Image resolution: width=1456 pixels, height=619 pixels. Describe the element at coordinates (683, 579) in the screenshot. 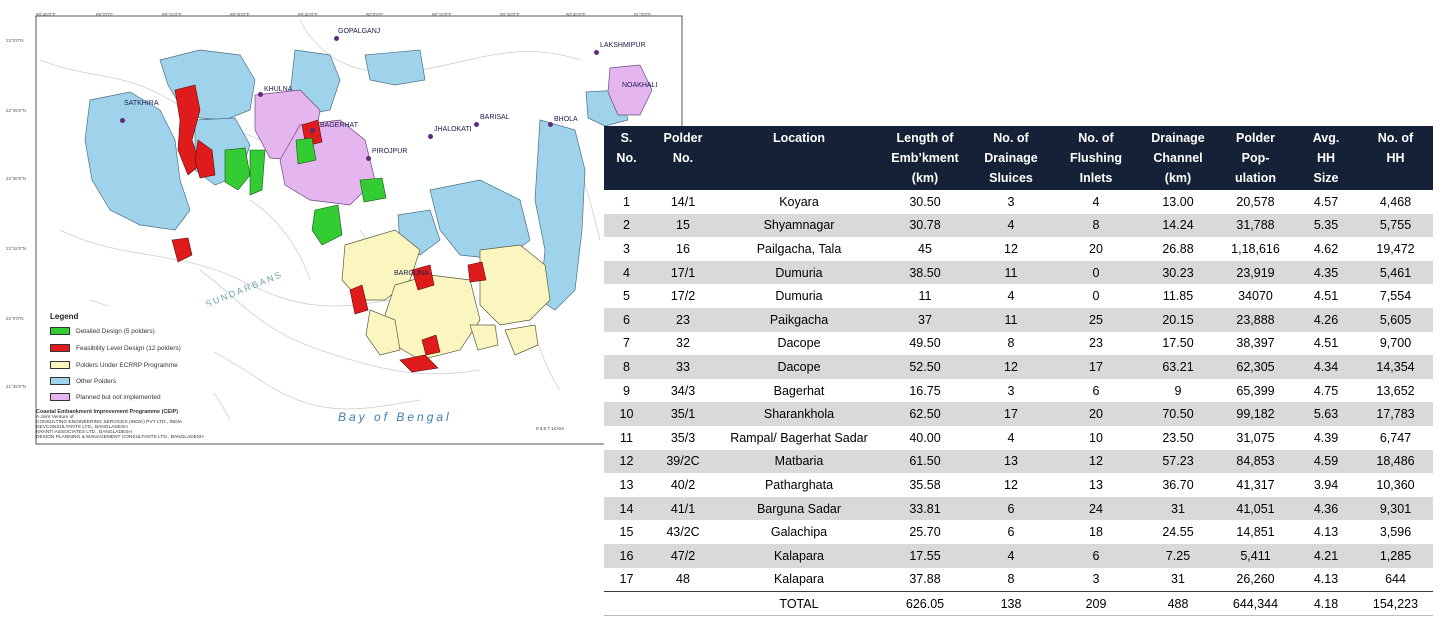

I see `table-cell: 48` at that location.